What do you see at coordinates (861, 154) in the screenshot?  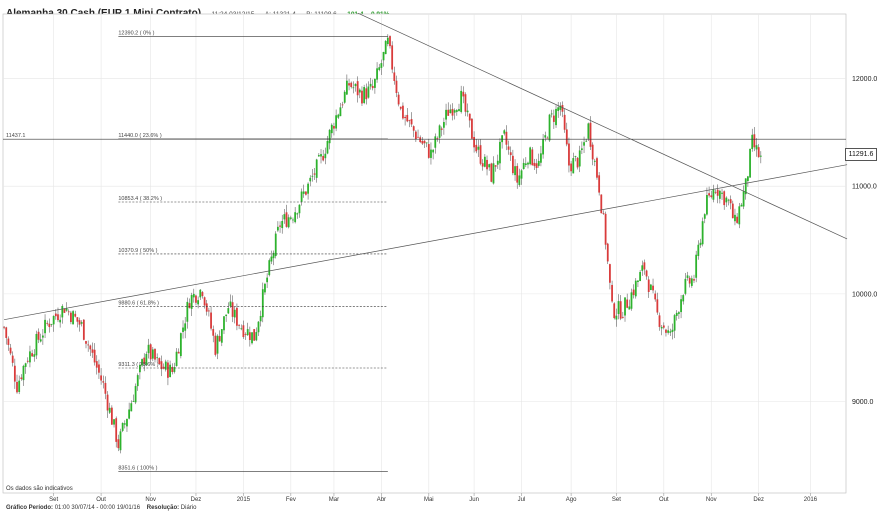 I see `last-price-tag: 11291.6` at bounding box center [861, 154].